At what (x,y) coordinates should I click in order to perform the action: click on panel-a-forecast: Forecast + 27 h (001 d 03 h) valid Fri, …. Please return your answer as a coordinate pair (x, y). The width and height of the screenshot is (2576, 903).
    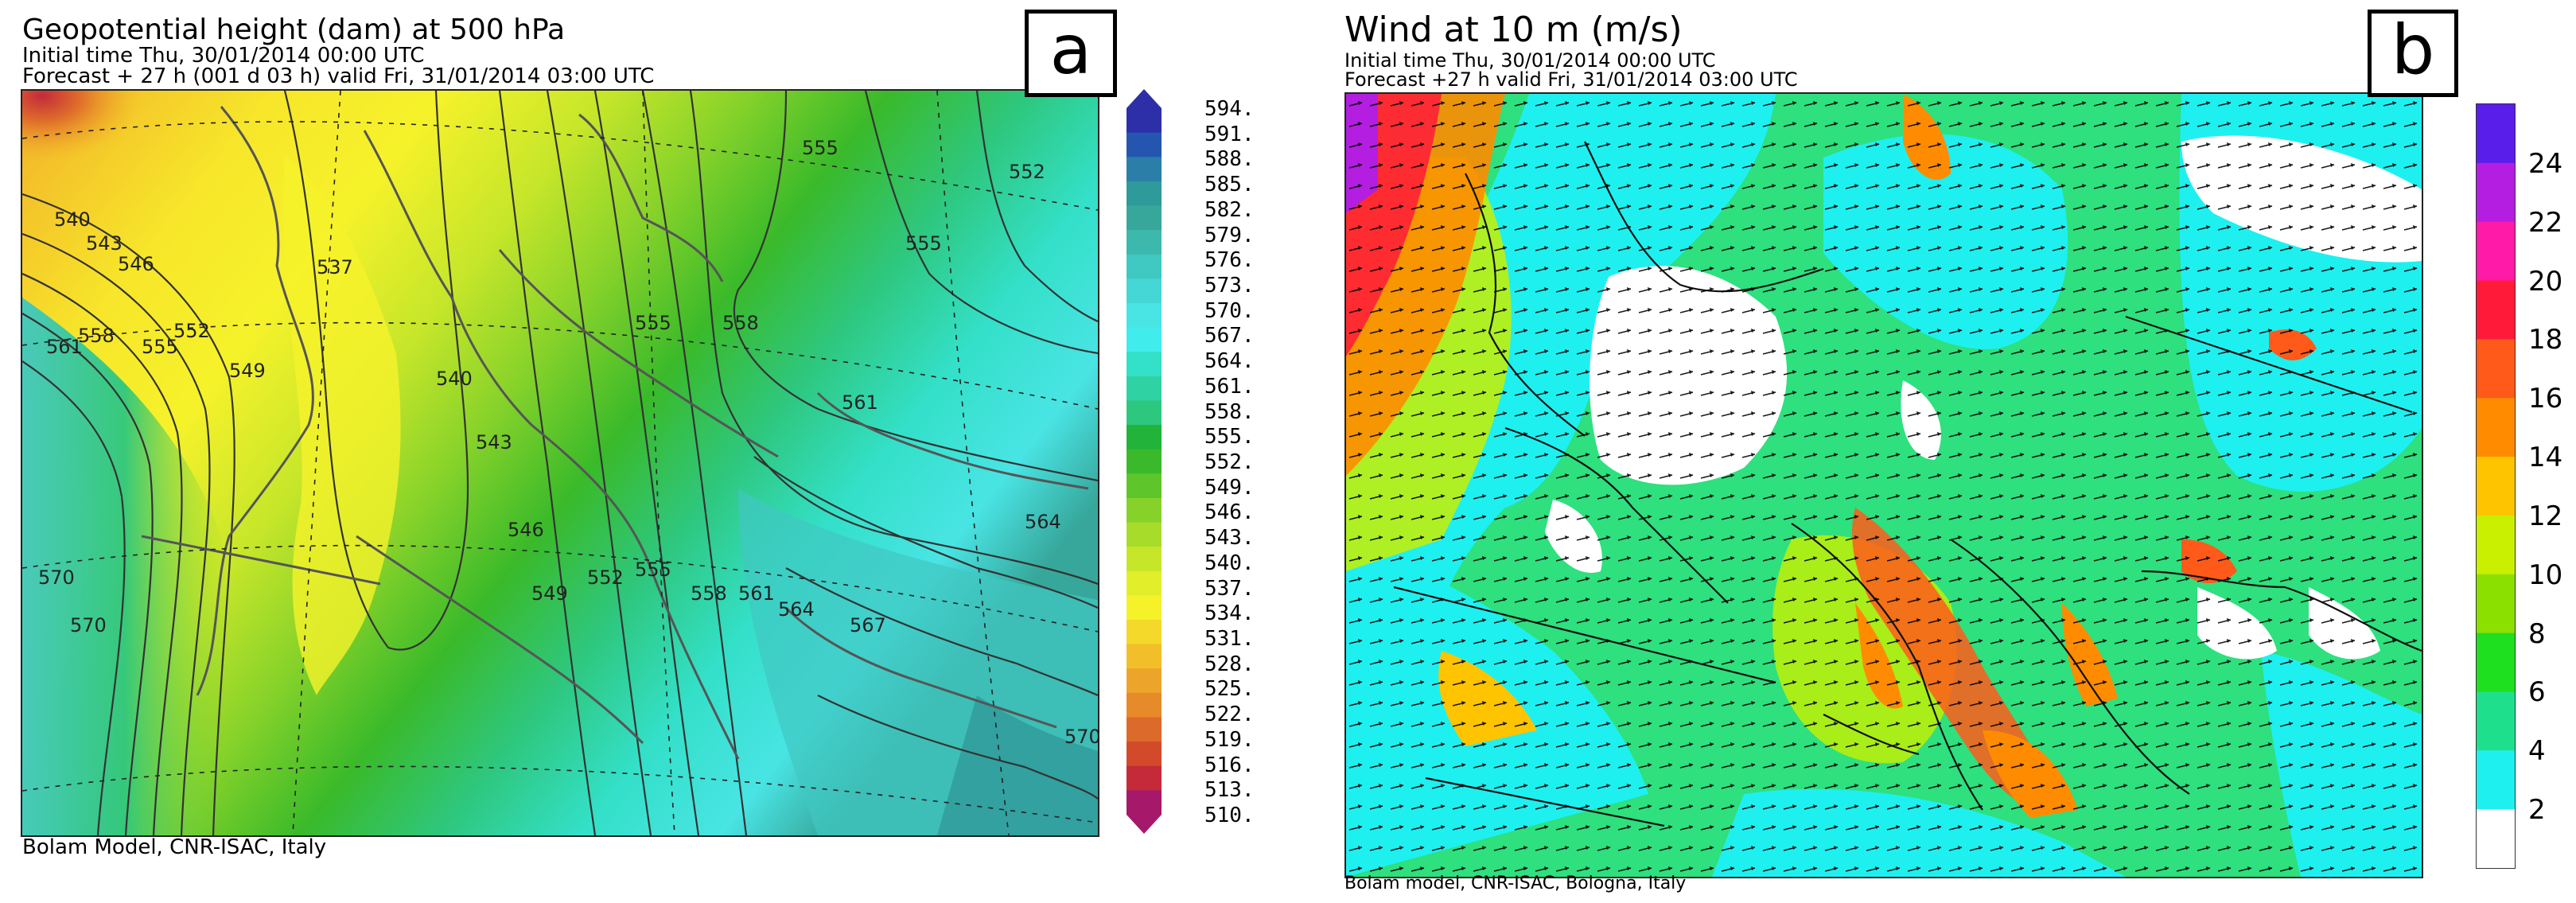
    Looking at the image, I should click on (339, 76).